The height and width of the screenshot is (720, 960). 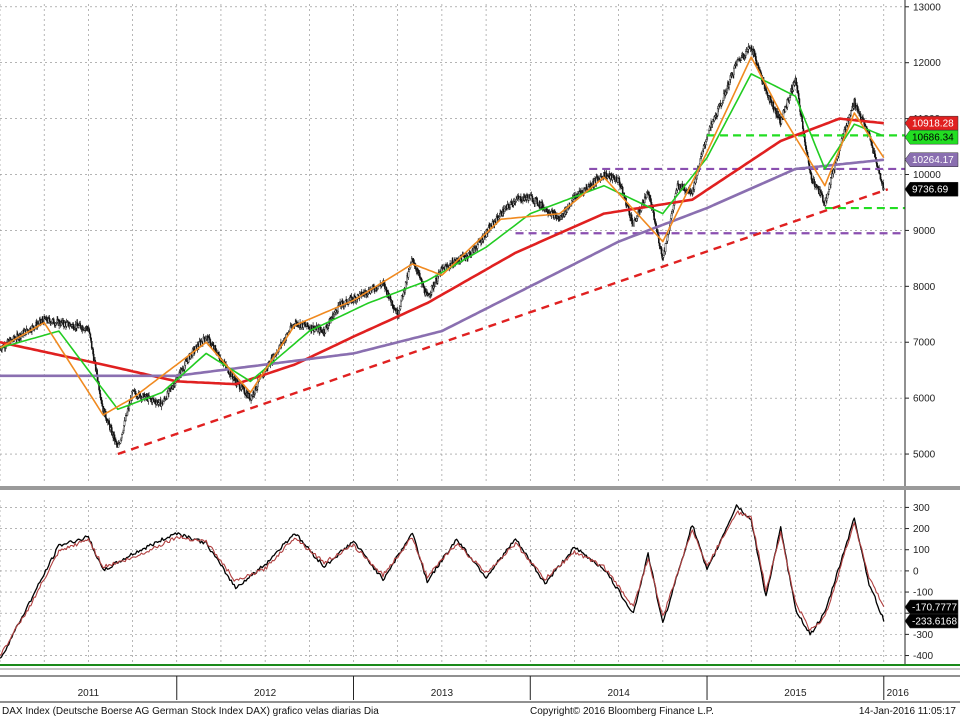 What do you see at coordinates (924, 287) in the screenshot?
I see `price-y-tick-label: 8000` at bounding box center [924, 287].